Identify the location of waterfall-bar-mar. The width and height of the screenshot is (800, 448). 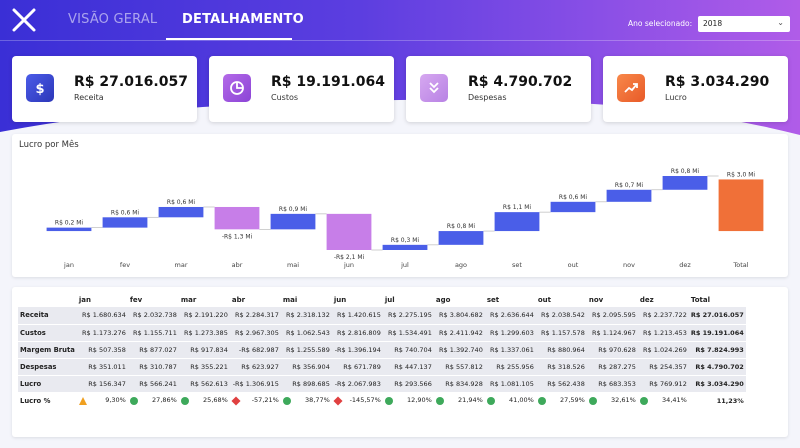
(181, 212).